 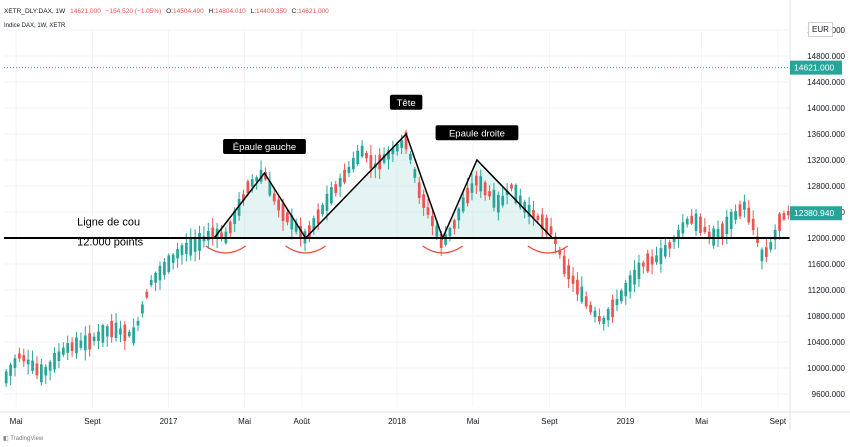 What do you see at coordinates (271, 11) in the screenshot?
I see `low-value: 14409.350` at bounding box center [271, 11].